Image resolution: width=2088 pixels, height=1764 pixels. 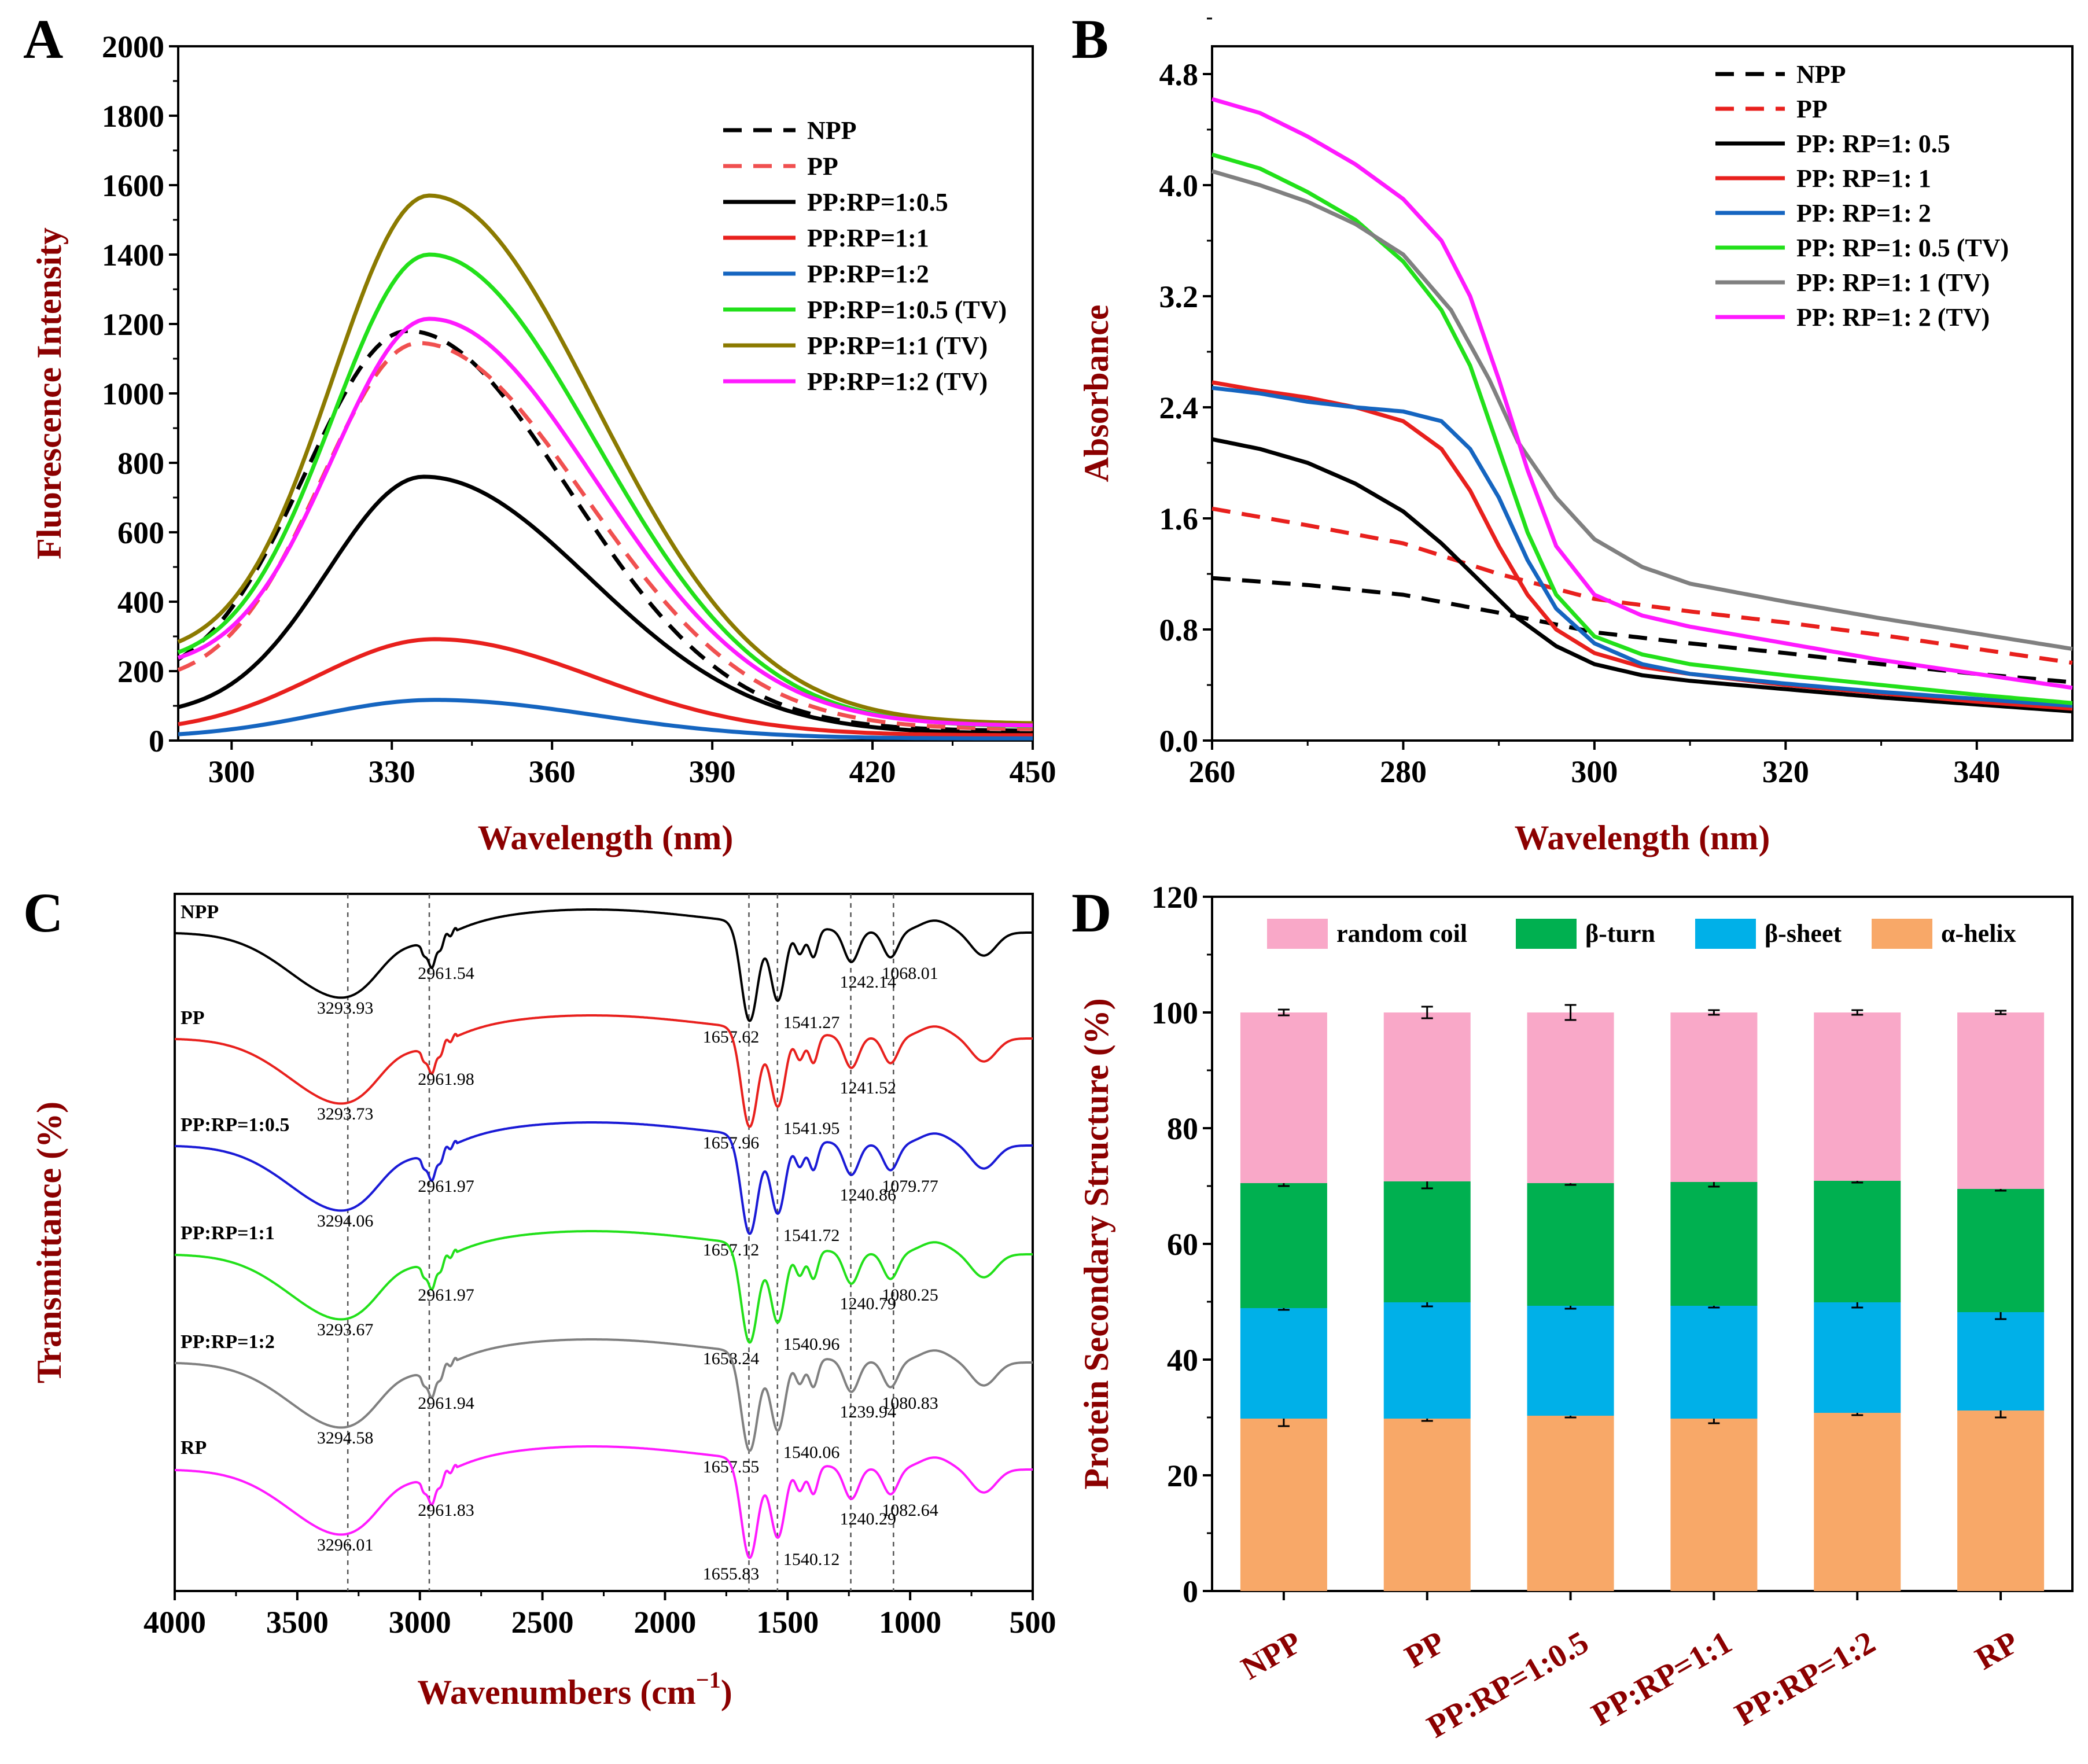 What do you see at coordinates (446, 1404) in the screenshot?
I see `peak-label: 2961.94` at bounding box center [446, 1404].